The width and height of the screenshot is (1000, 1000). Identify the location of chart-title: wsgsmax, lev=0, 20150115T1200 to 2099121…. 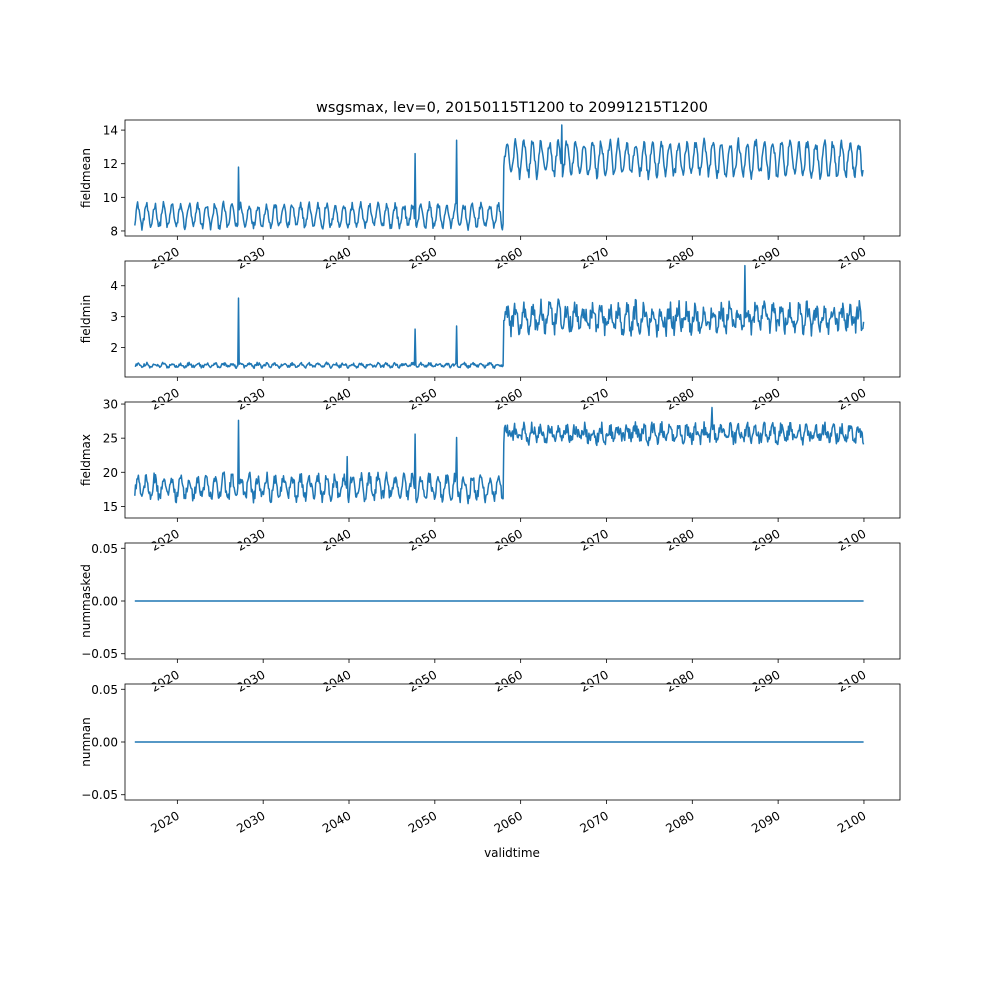
(512, 108).